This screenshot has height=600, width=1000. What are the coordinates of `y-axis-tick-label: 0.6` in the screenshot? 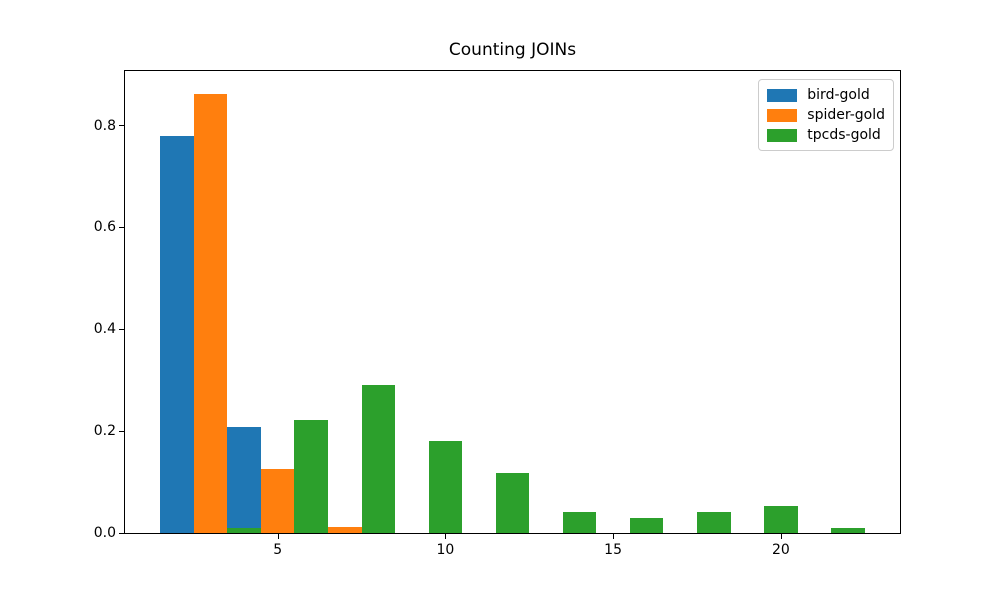 It's located at (104, 227).